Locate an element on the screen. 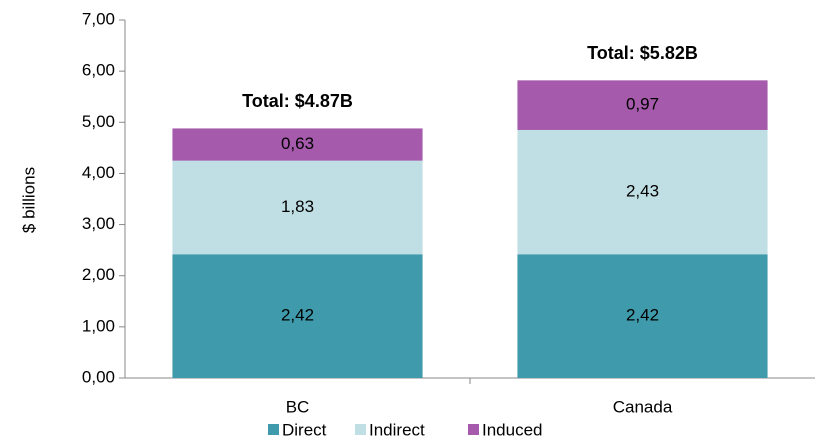 Image resolution: width=817 pixels, height=443 pixels. total-annotation: Total: $4.87B is located at coordinates (297, 101).